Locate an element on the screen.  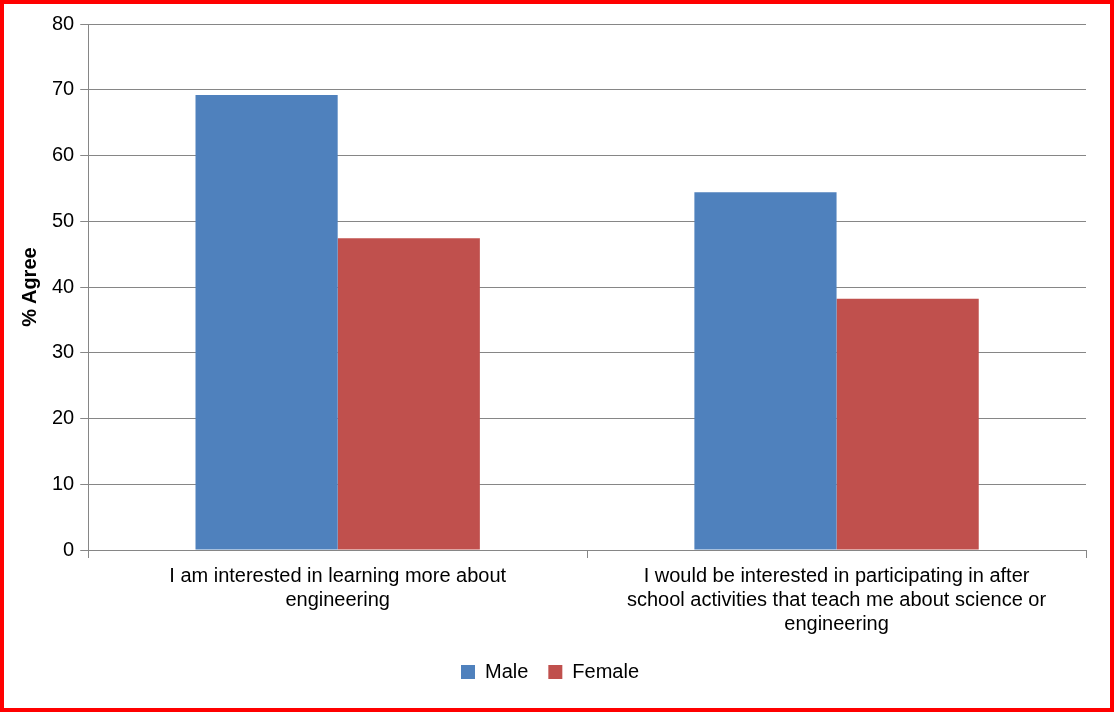
y-tick-label: 0 is located at coordinates (69, 548).